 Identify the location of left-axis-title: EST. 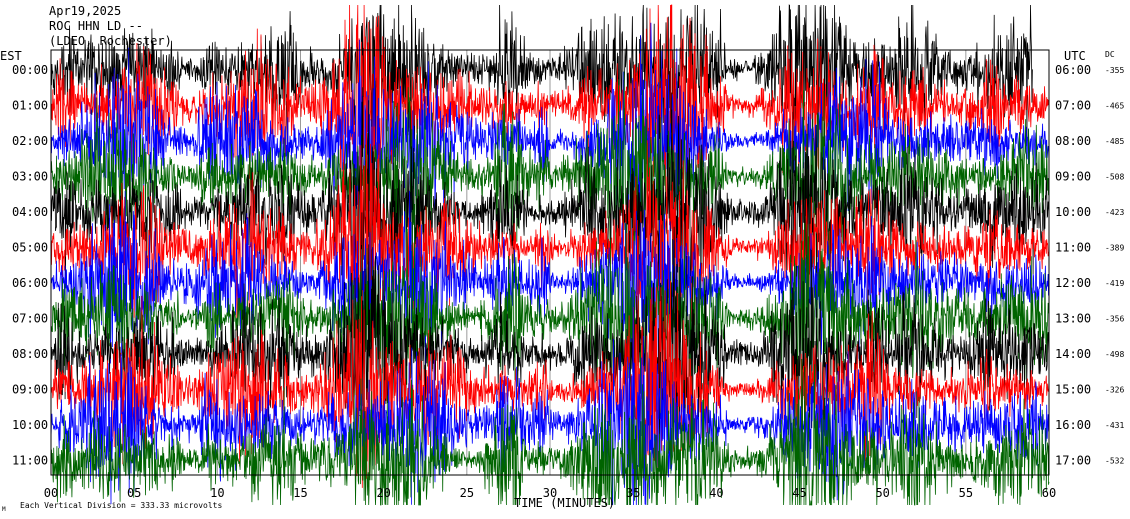
(11, 56).